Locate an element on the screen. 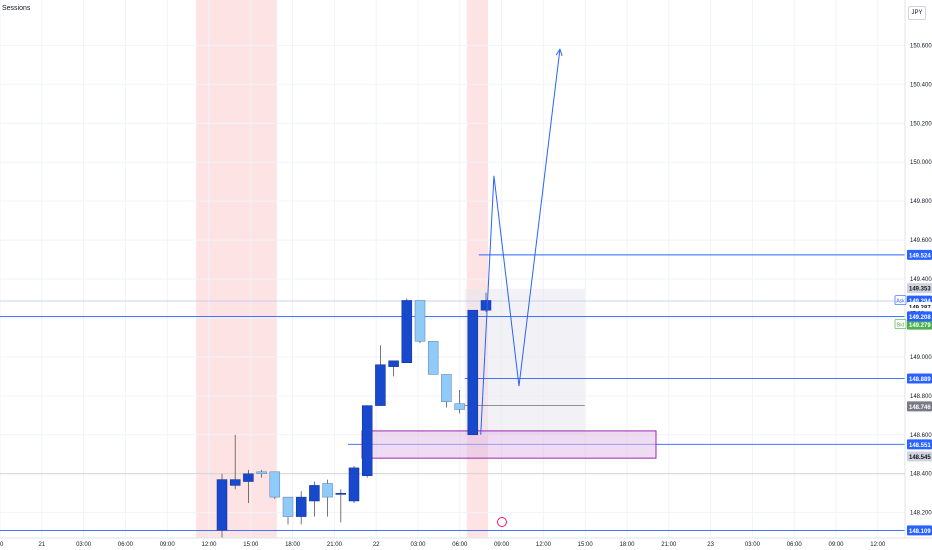 The image size is (932, 550). x-tick-label: 22 is located at coordinates (376, 545).